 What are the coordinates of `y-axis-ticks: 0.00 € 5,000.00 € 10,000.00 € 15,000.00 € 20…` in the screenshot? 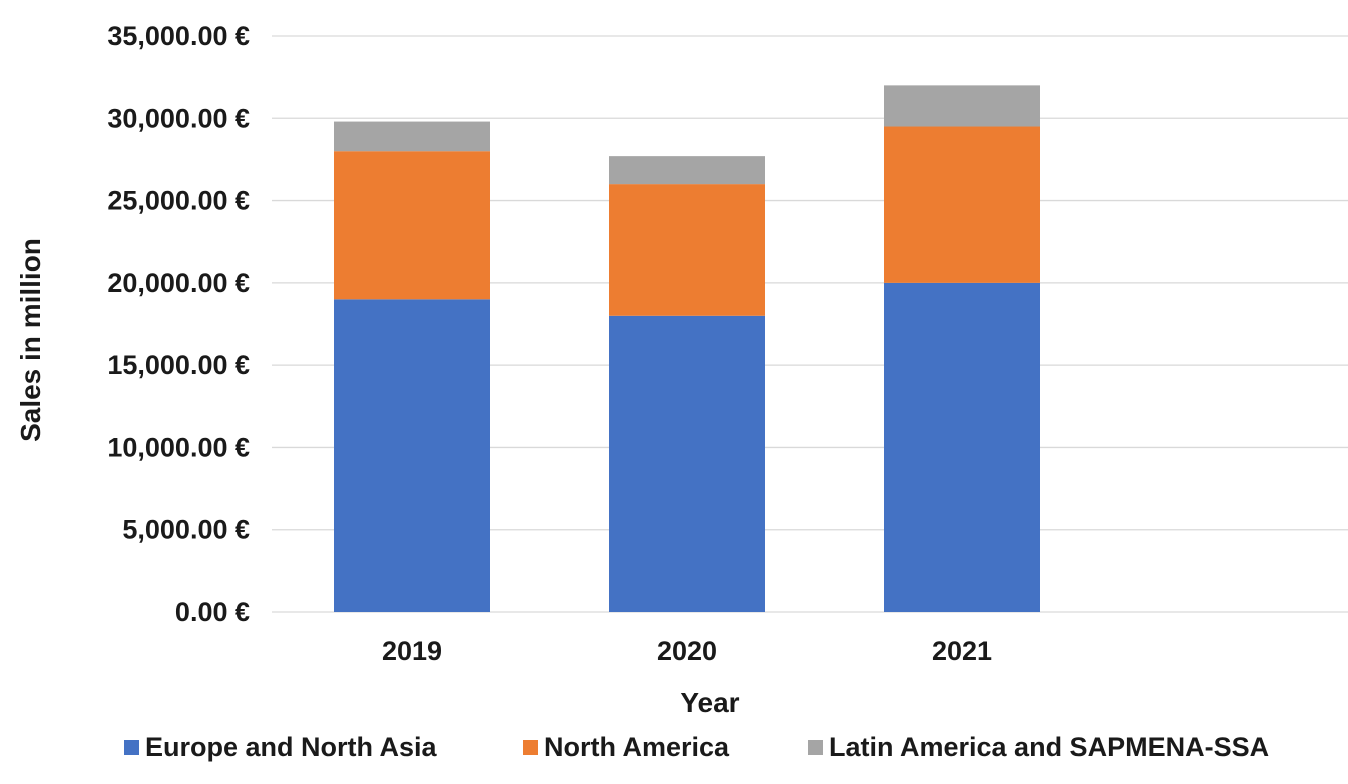 It's located at (178, 324).